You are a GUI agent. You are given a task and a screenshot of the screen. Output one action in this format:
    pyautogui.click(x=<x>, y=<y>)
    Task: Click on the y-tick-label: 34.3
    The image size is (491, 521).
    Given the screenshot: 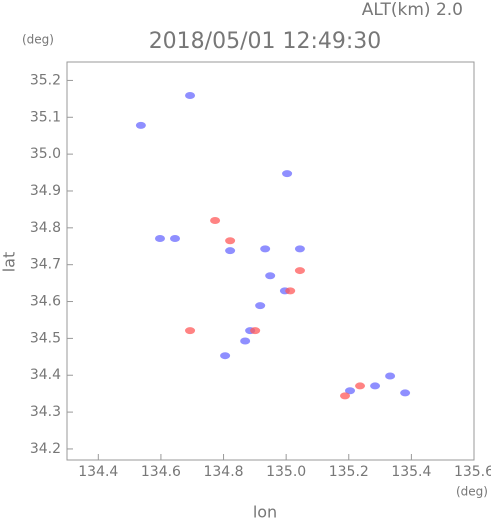 What is the action you would take?
    pyautogui.click(x=45, y=412)
    